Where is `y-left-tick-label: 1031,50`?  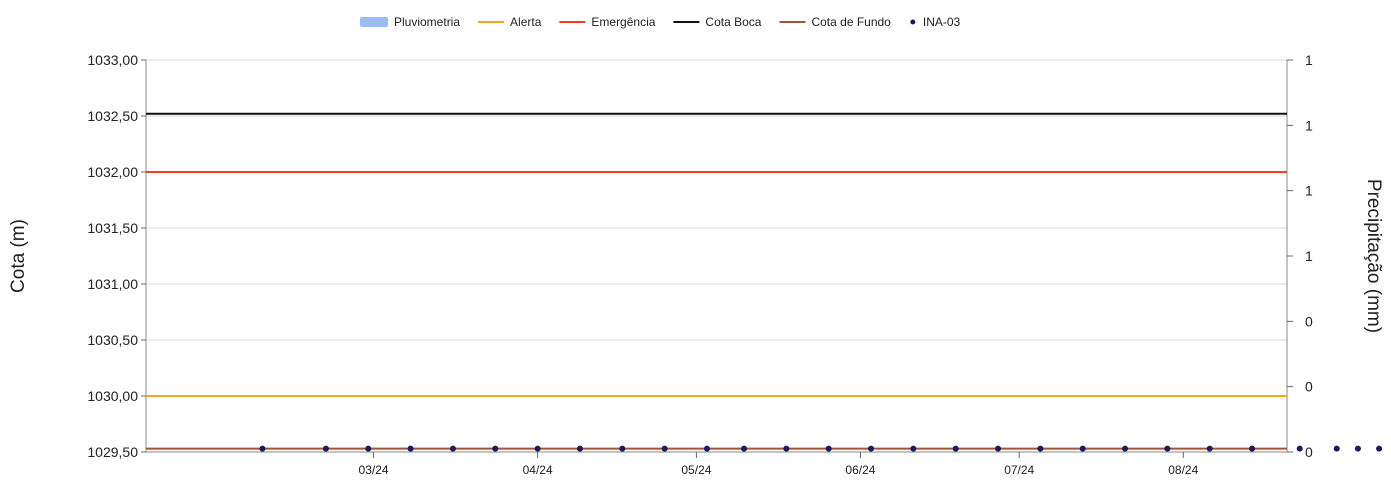
y-left-tick-label: 1031,50 is located at coordinates (112, 228).